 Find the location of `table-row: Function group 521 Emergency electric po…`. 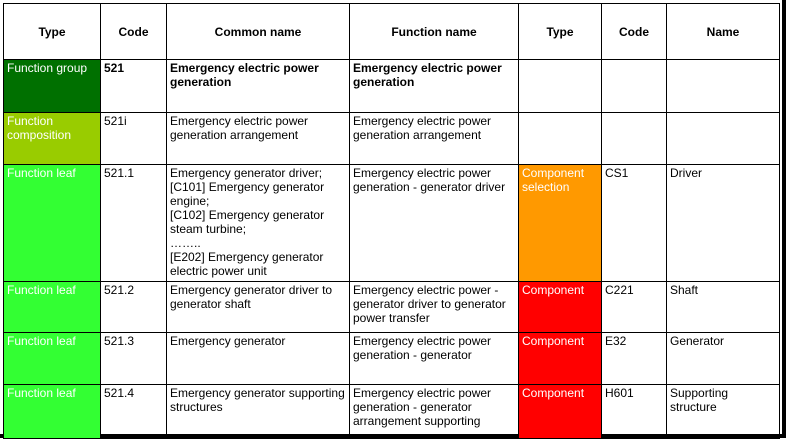

table-row: Function group 521 Emergency electric po… is located at coordinates (391, 86).